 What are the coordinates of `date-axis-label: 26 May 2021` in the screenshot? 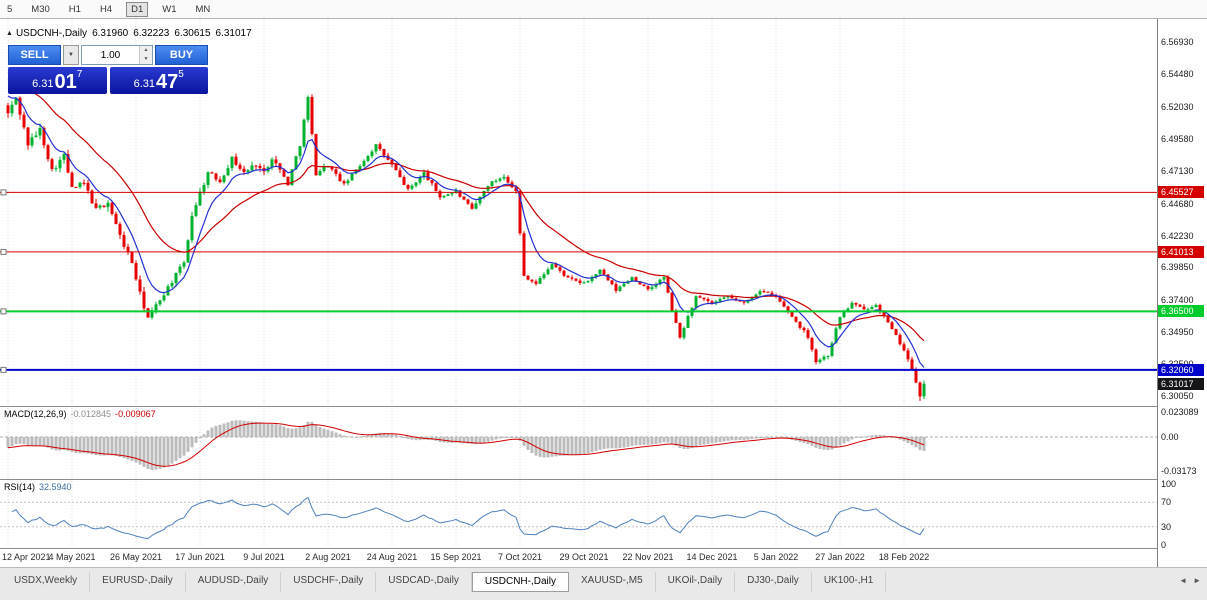 It's located at (136, 557).